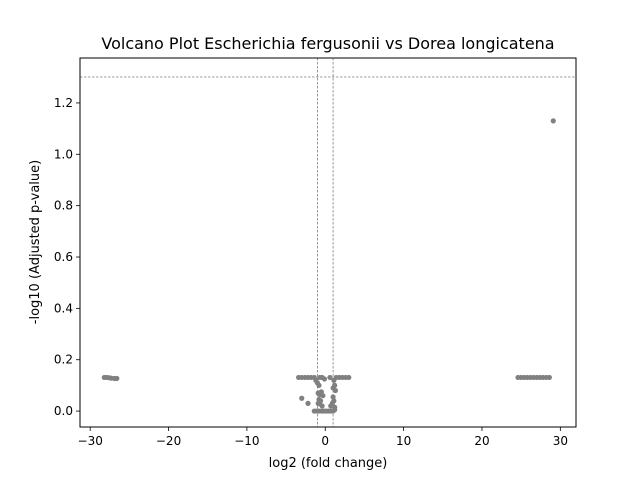 The width and height of the screenshot is (640, 480). I want to click on x-tick-label: 30, so click(560, 441).